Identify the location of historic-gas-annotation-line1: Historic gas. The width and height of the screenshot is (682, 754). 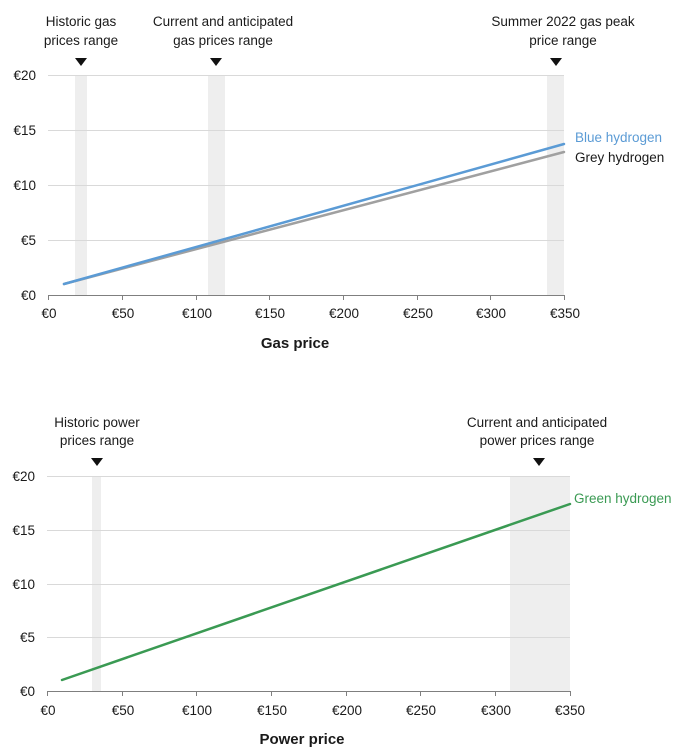
(81, 21).